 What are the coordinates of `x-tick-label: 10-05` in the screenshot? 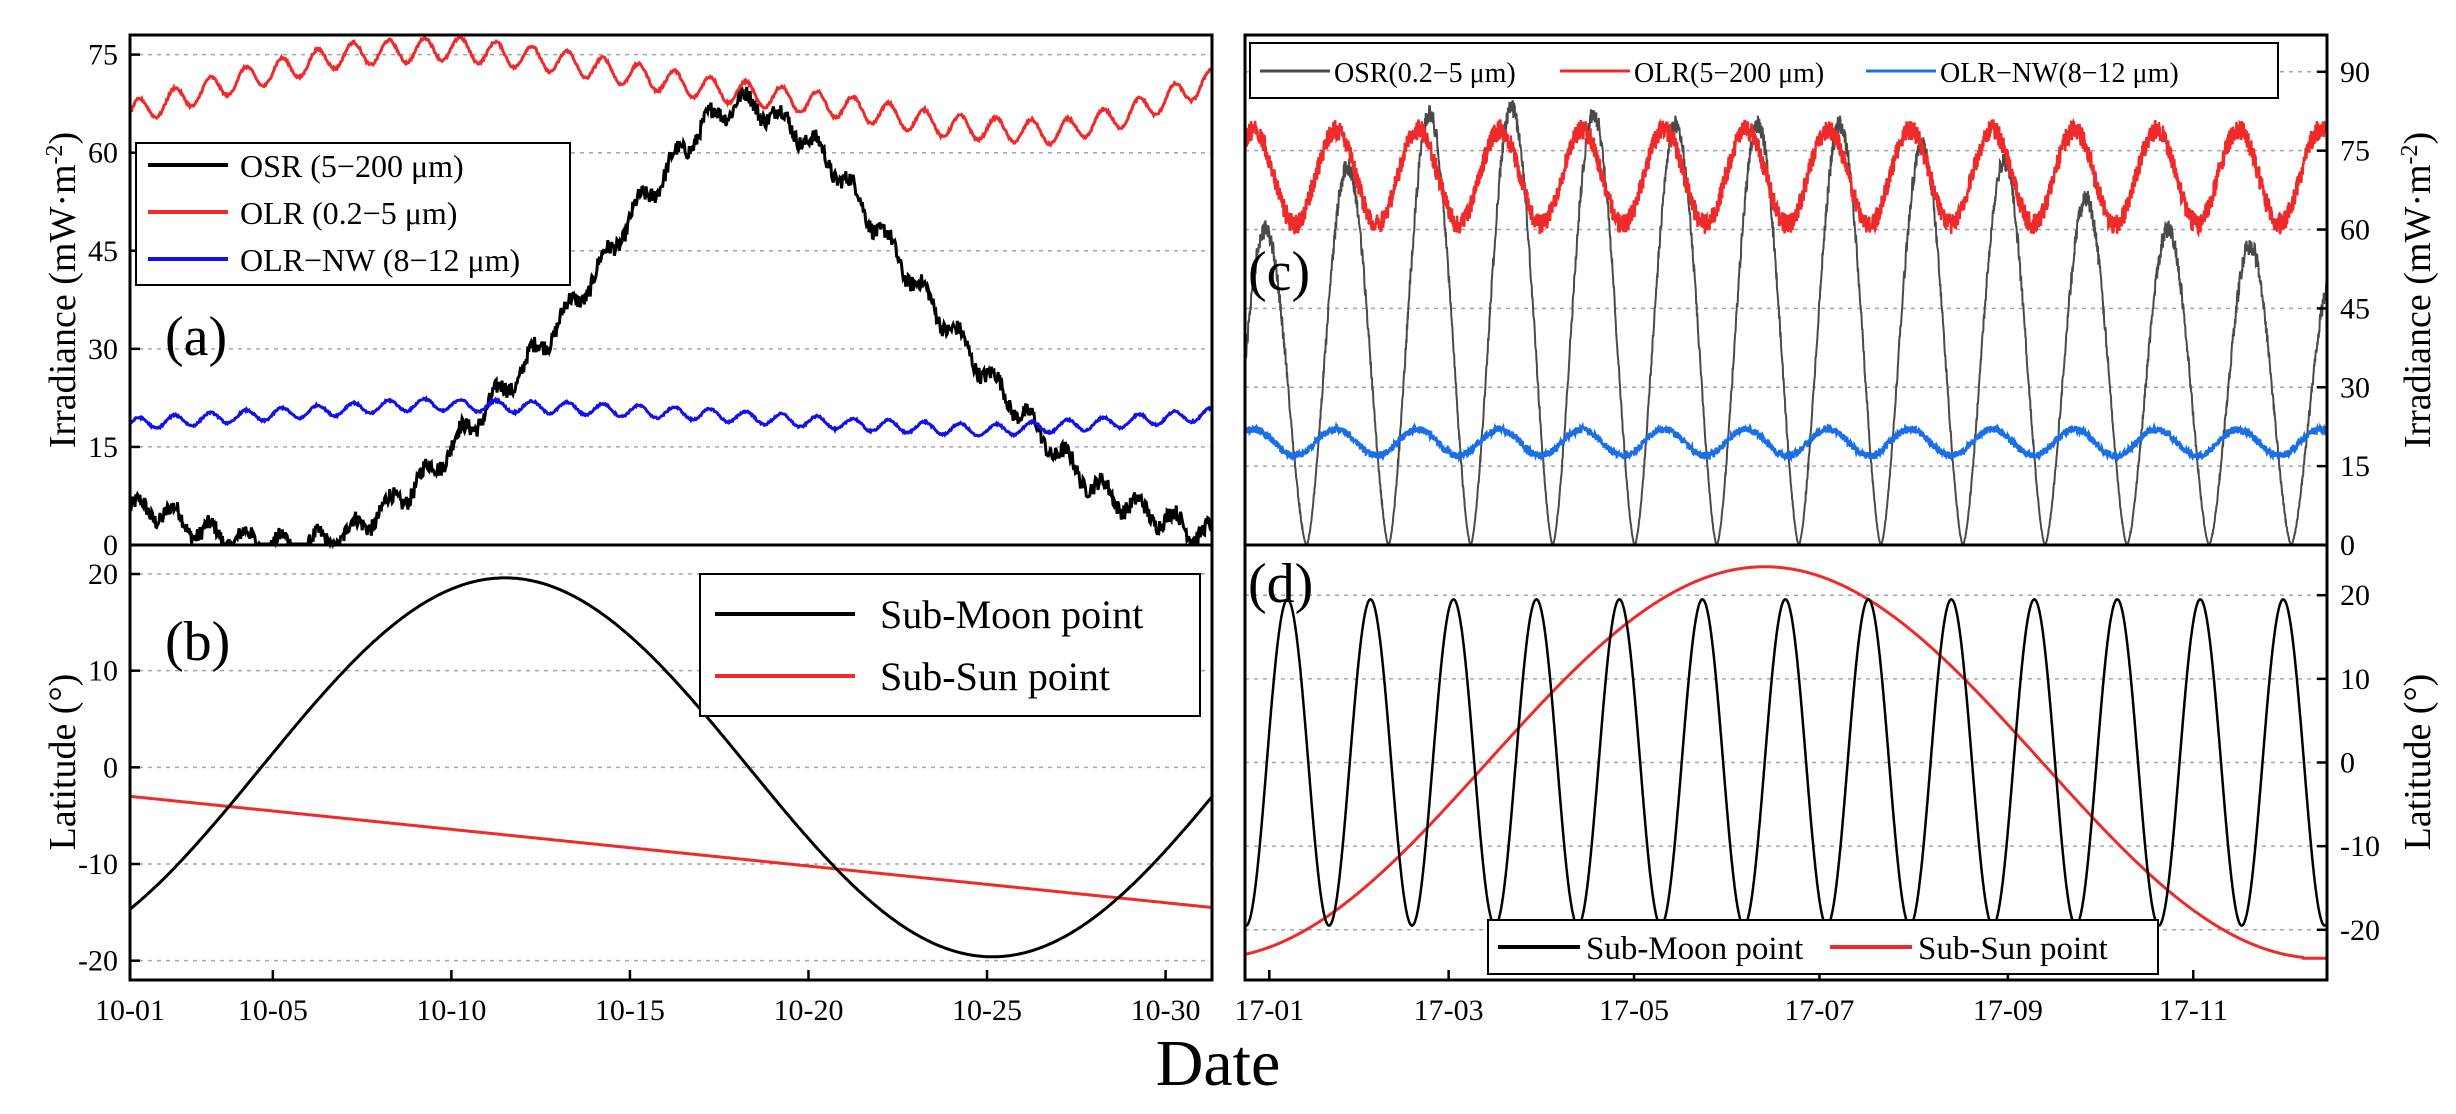 It's located at (273, 1010).